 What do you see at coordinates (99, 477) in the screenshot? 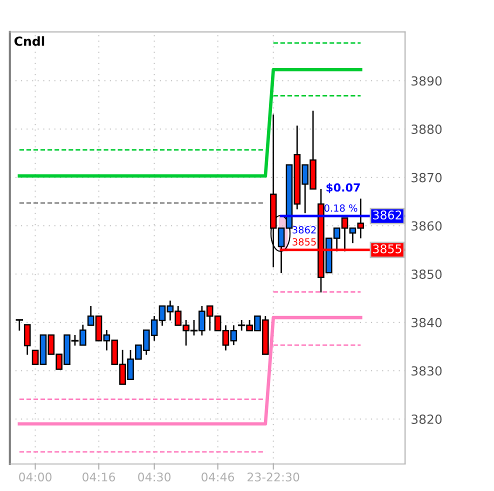
I see `x-tick-label: 04:16` at bounding box center [99, 477].